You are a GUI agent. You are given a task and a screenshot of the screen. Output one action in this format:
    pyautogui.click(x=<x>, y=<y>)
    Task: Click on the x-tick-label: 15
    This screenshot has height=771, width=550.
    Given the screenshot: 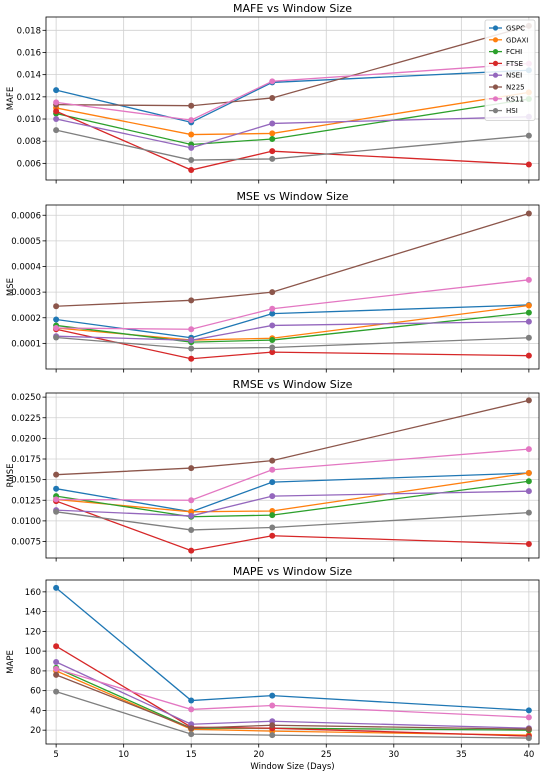 What is the action you would take?
    pyautogui.click(x=191, y=755)
    